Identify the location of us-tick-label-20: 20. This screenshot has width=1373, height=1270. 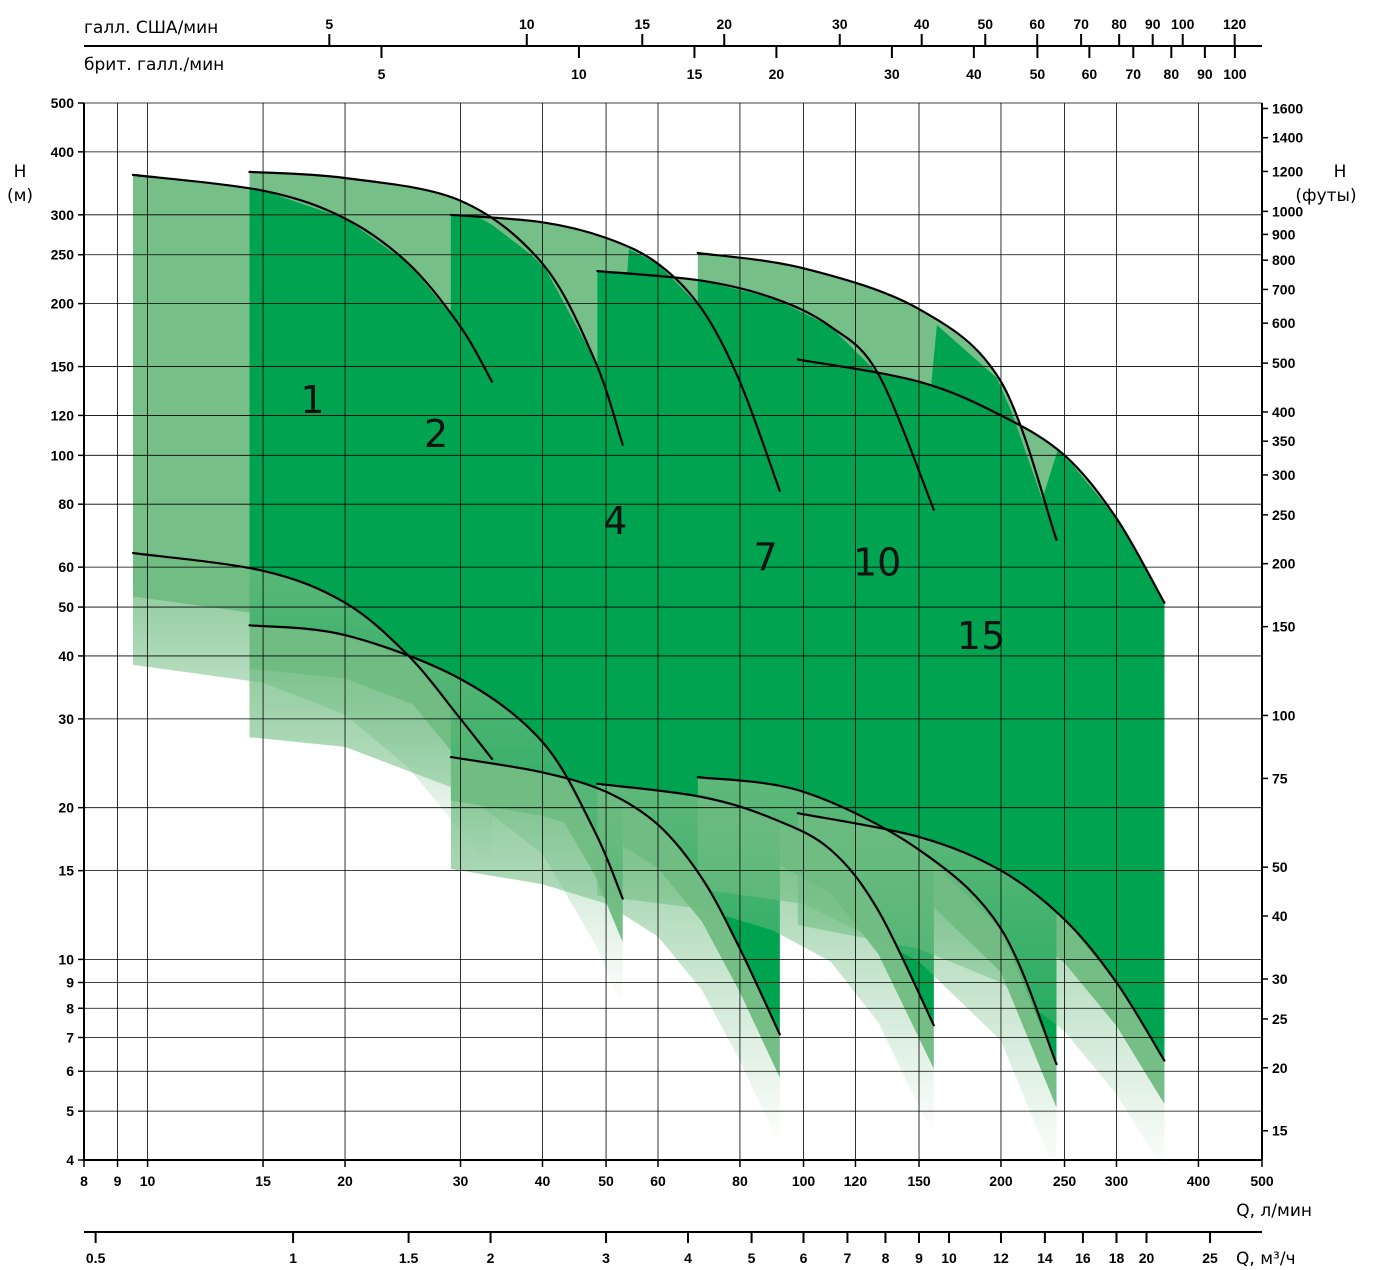
(724, 24).